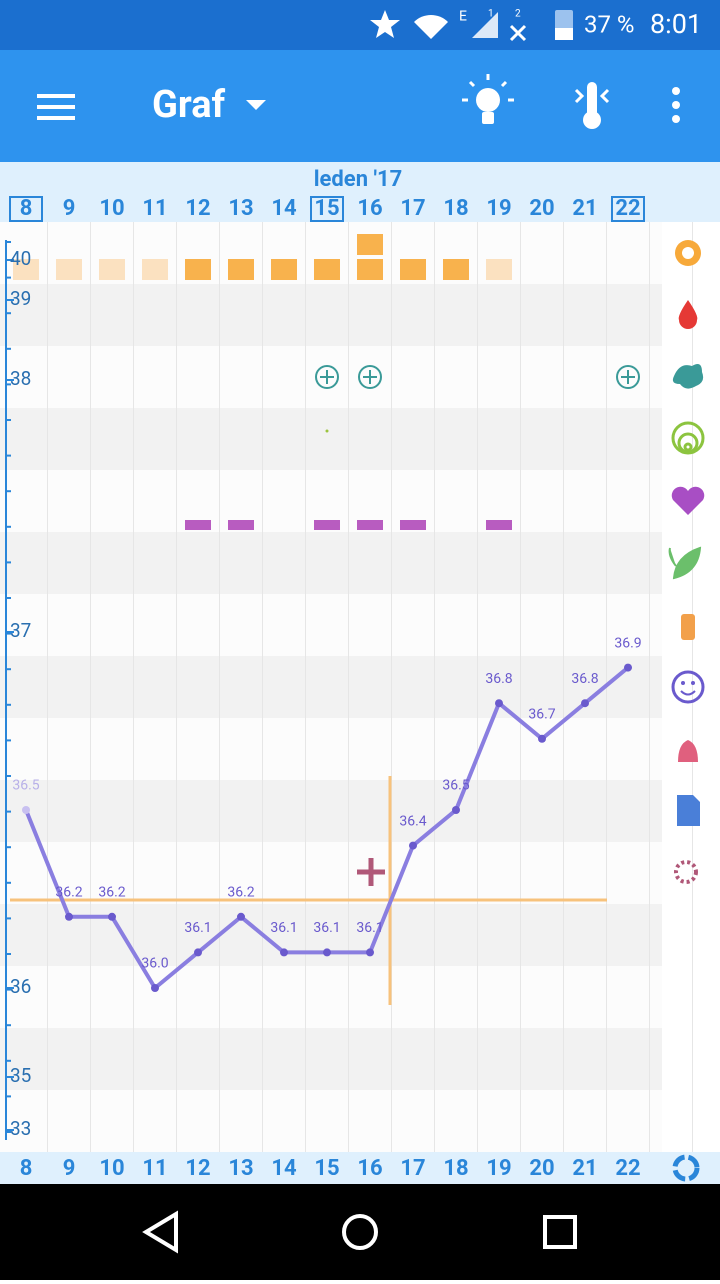  What do you see at coordinates (431, 26) in the screenshot?
I see `wifi-icon` at bounding box center [431, 26].